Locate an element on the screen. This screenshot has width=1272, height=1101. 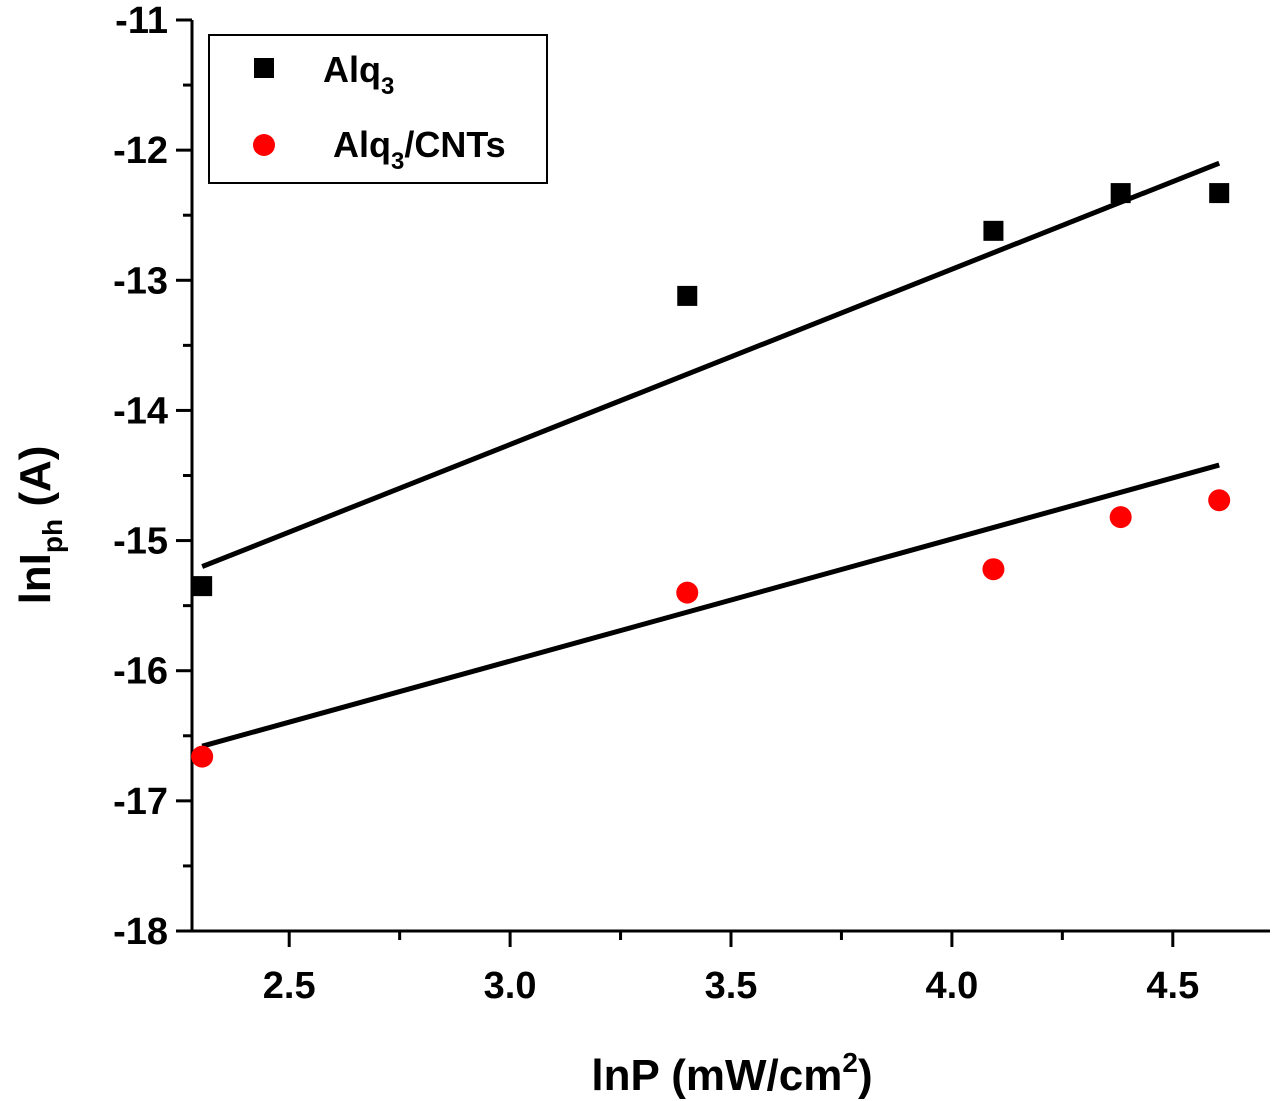
legend-label-alq3: Alq3 is located at coordinates (358, 74).